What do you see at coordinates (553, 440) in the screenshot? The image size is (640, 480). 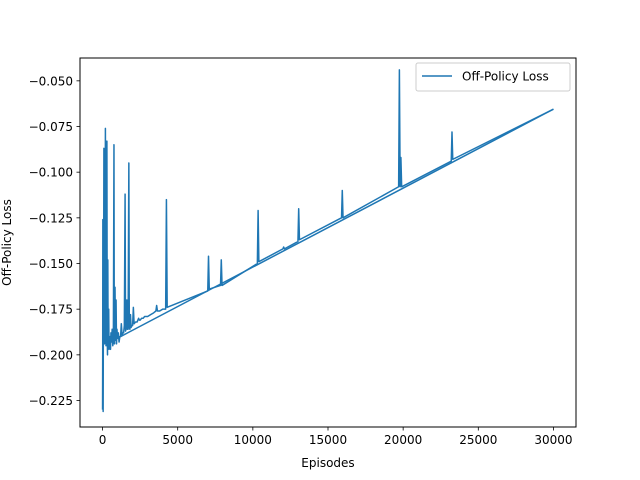 I see `x-tick-label: 30000` at bounding box center [553, 440].